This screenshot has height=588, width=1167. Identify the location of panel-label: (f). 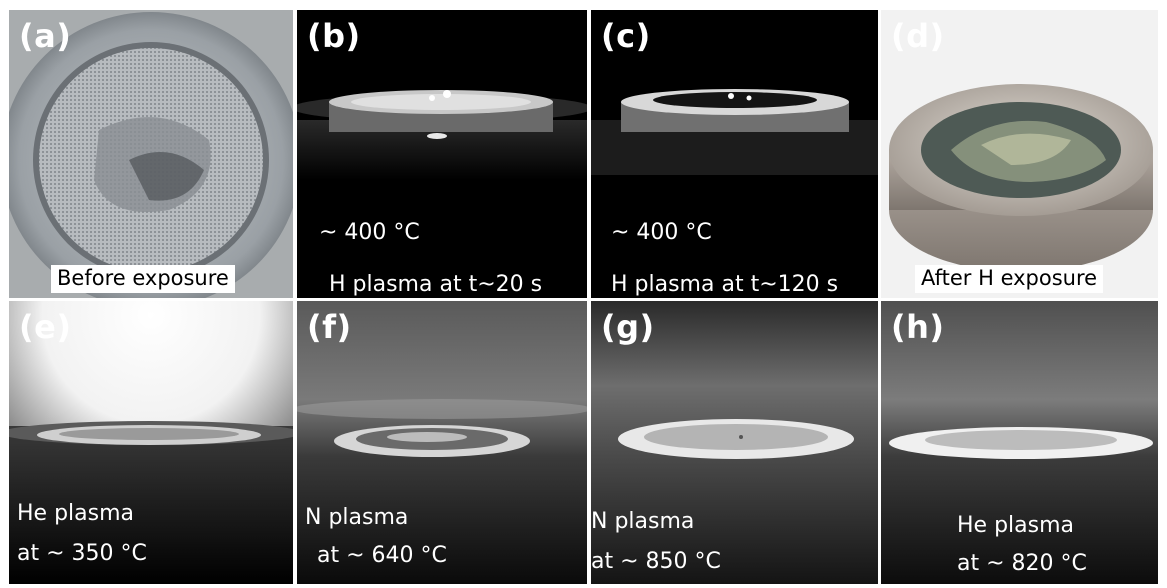
(329, 327).